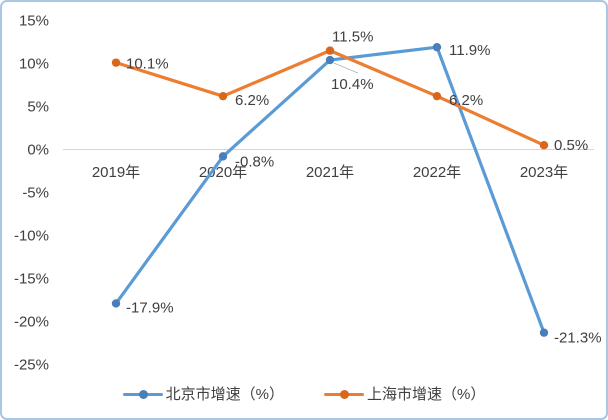 This screenshot has height=420, width=608. Describe the element at coordinates (31, 365) in the screenshot. I see `y-axis-tick-label: -25%` at that location.